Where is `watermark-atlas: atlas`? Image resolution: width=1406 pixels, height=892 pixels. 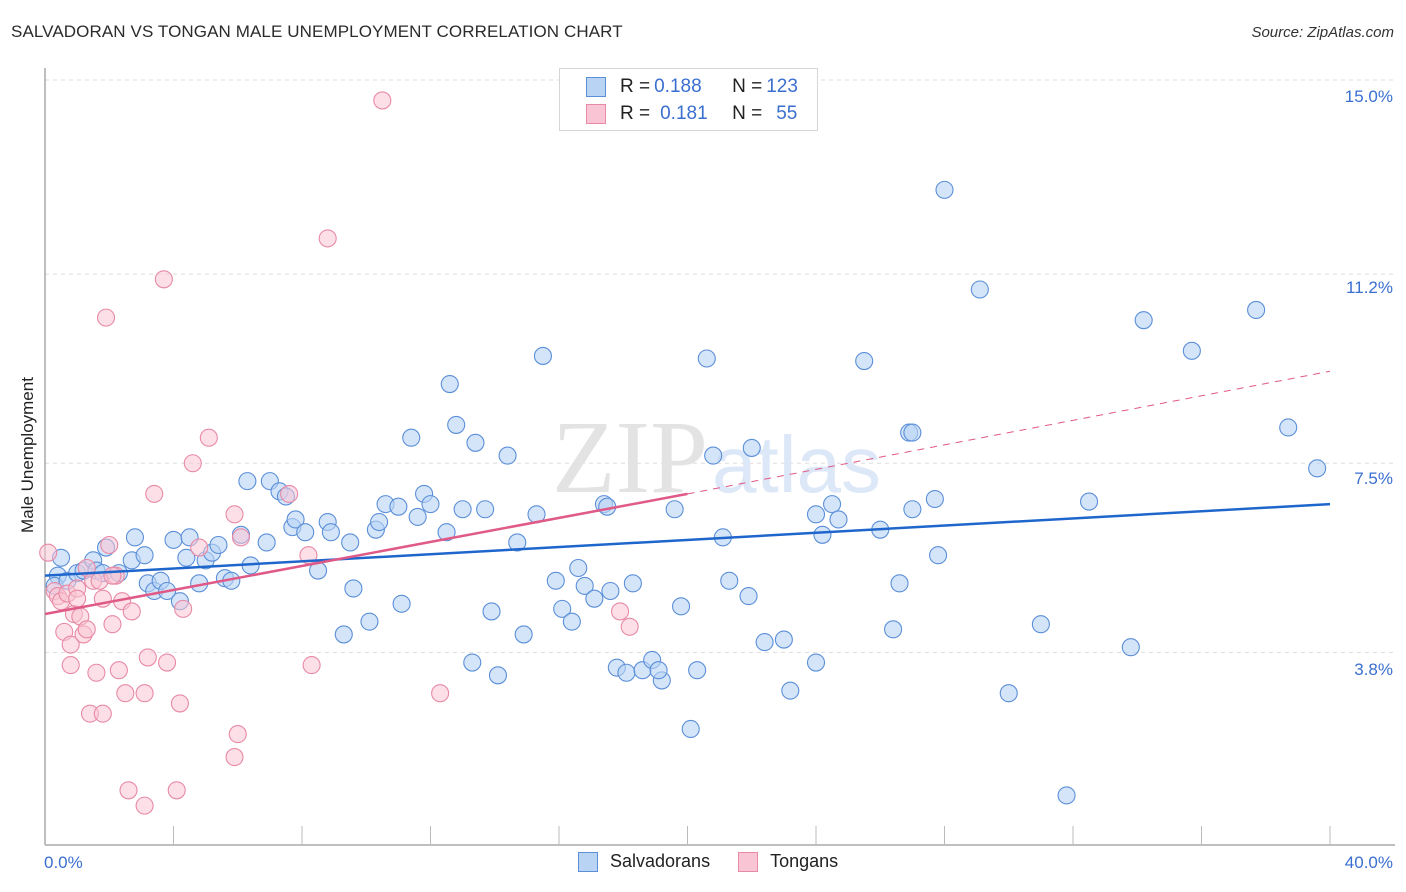
watermark-atlas: atlas is located at coordinates (796, 464).